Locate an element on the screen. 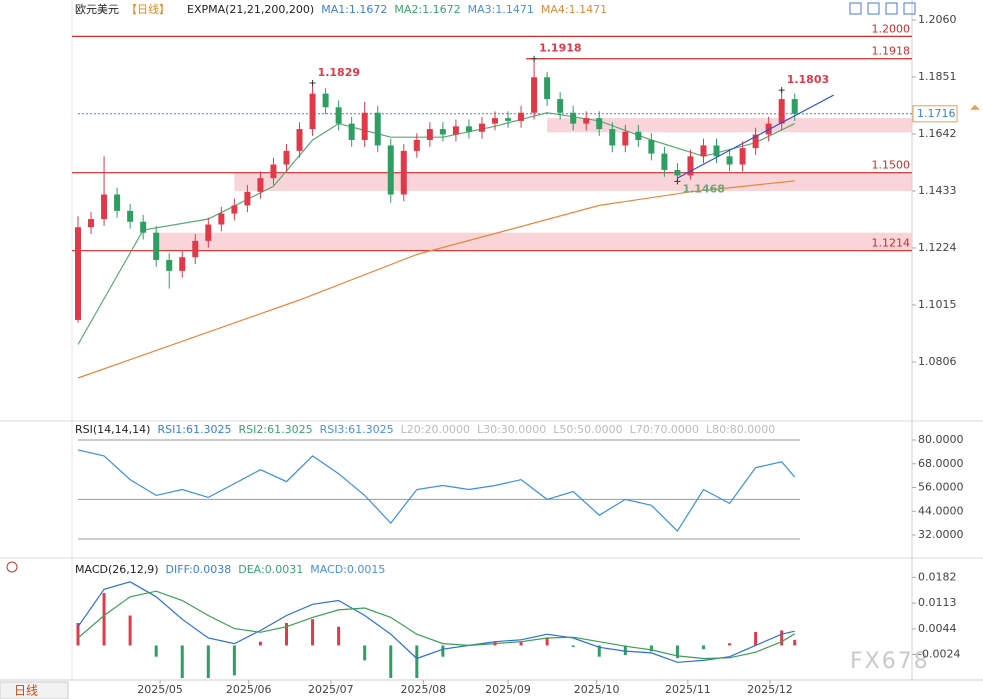 This screenshot has width=983, height=699. period-tab-label: 日线 is located at coordinates (26, 691).